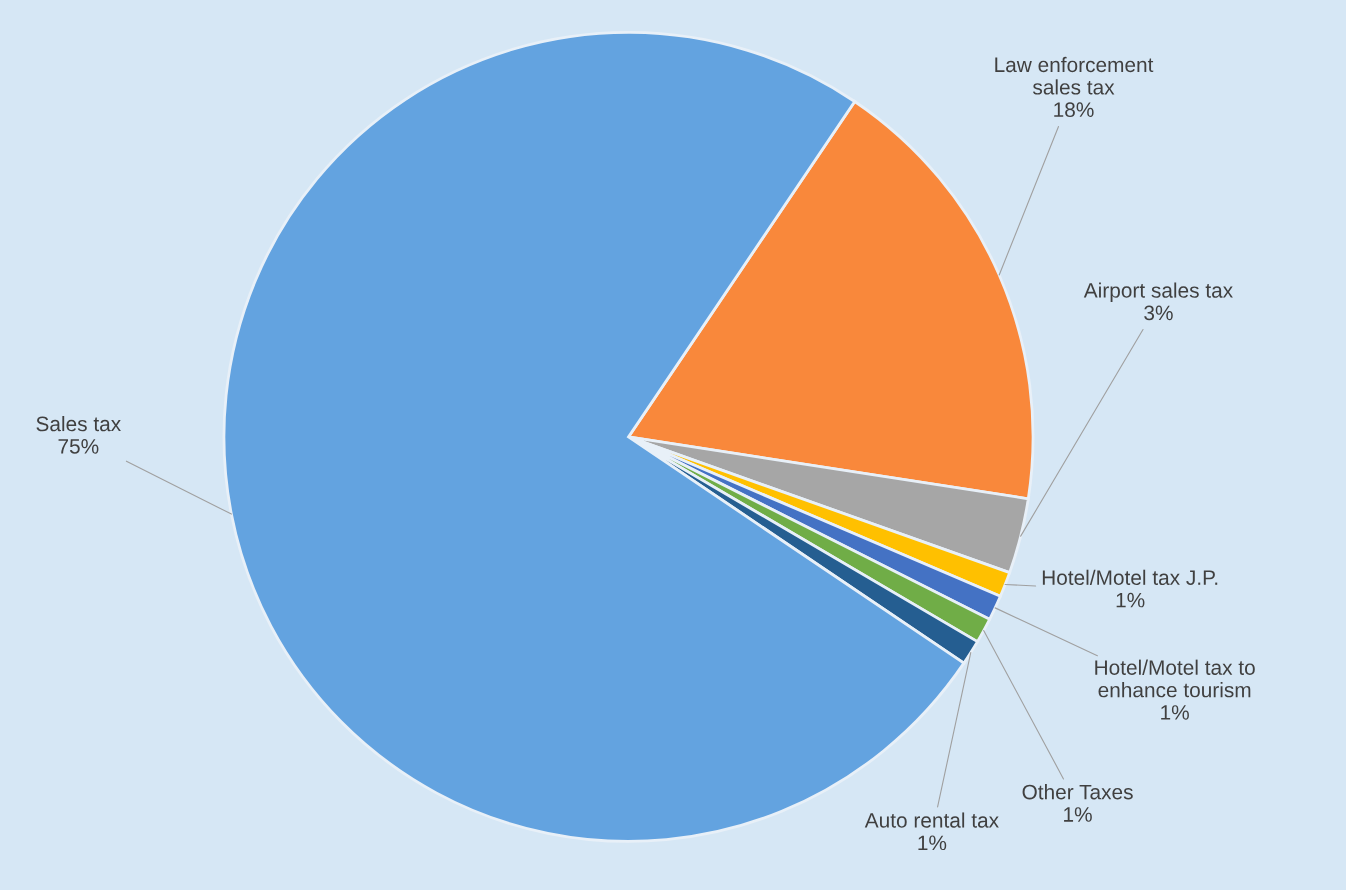  Describe the element at coordinates (1158, 292) in the screenshot. I see `slice-label: Airport sales tax` at that location.